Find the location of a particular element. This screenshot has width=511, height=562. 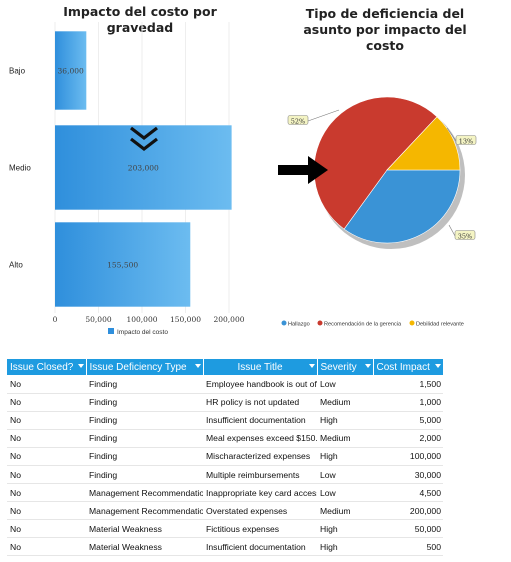

column-header-issue-deficiency-type: Issue Deficiency Type is located at coordinates (145, 367).